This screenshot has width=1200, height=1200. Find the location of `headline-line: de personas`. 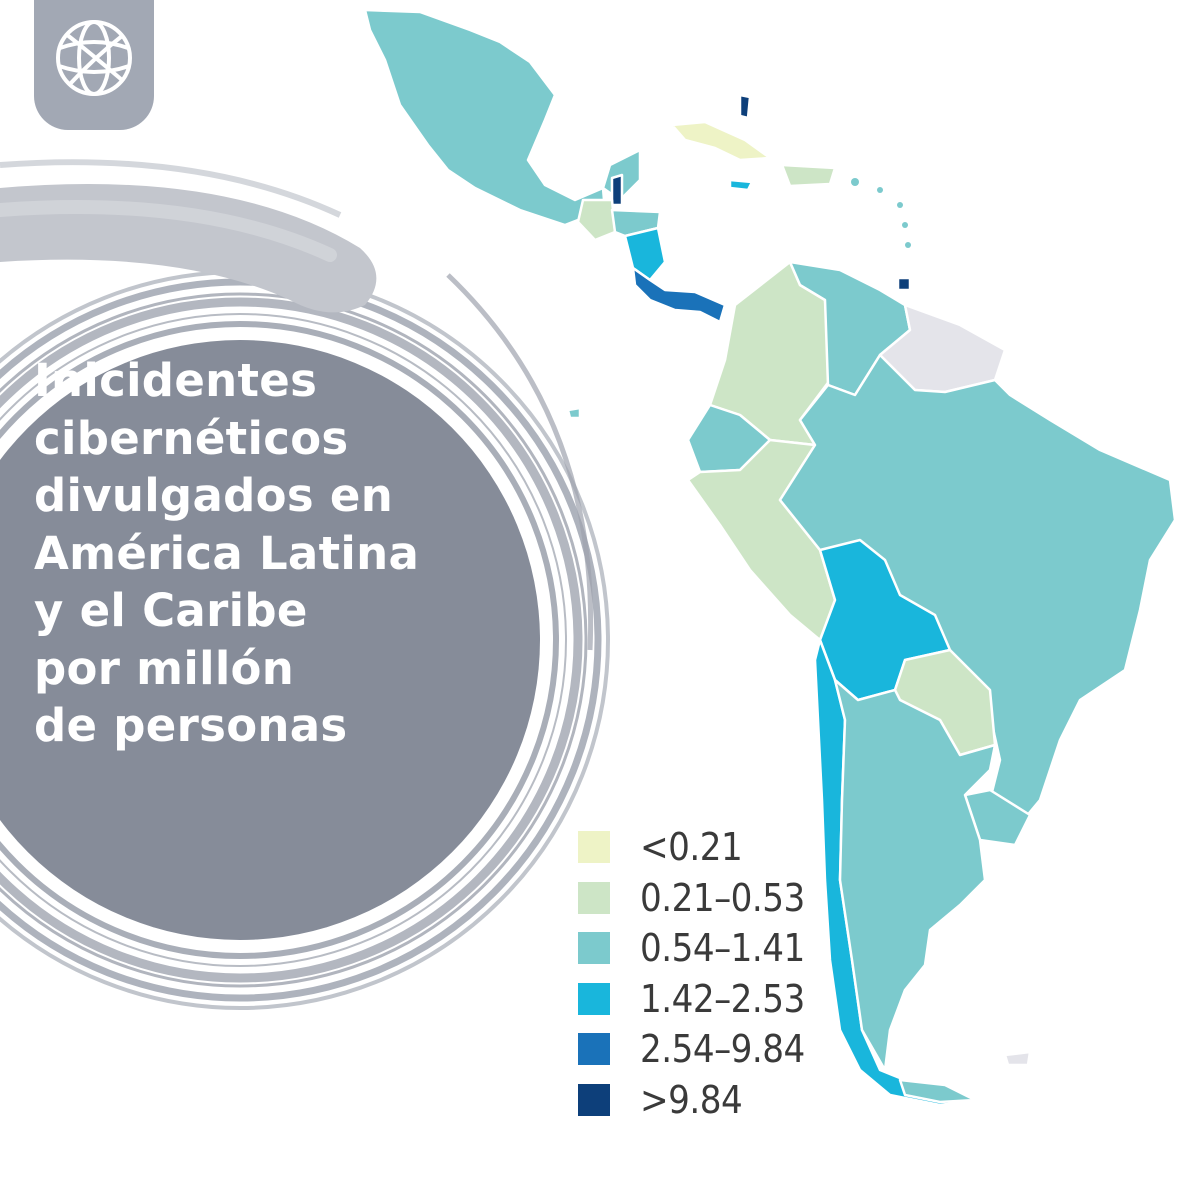

headline-line: de personas is located at coordinates (191, 725).